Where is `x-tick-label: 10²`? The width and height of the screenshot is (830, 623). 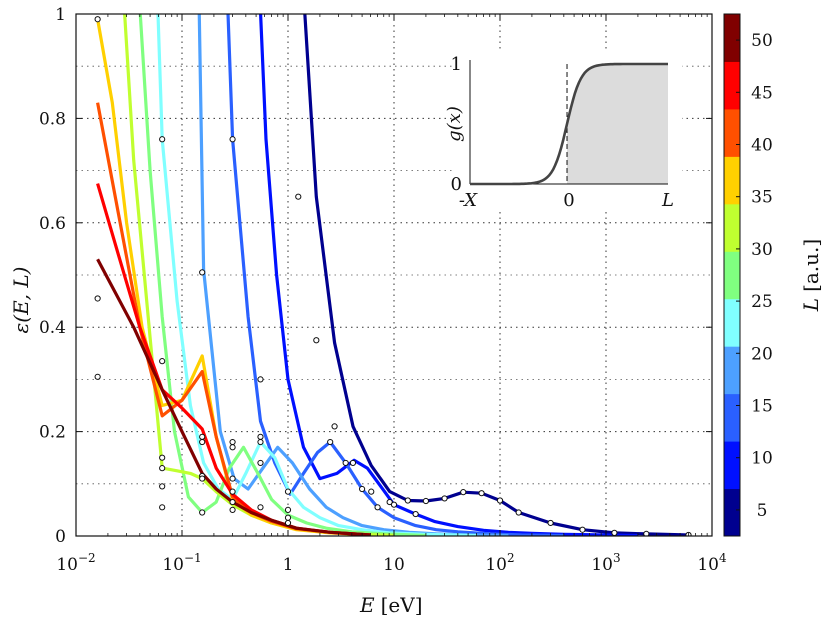 x-tick-label: 10² is located at coordinates (499, 563).